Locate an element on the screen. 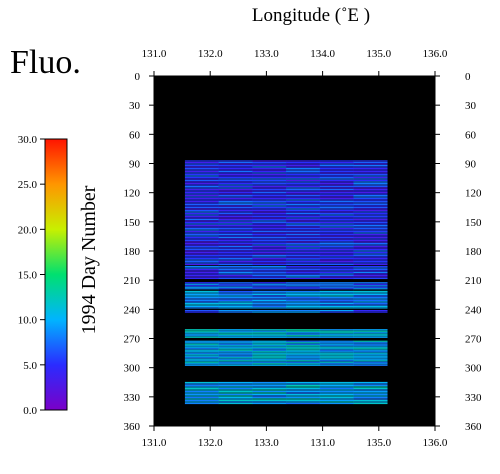 The width and height of the screenshot is (500, 474). x-tick-label-top: 131.0 is located at coordinates (154, 54).